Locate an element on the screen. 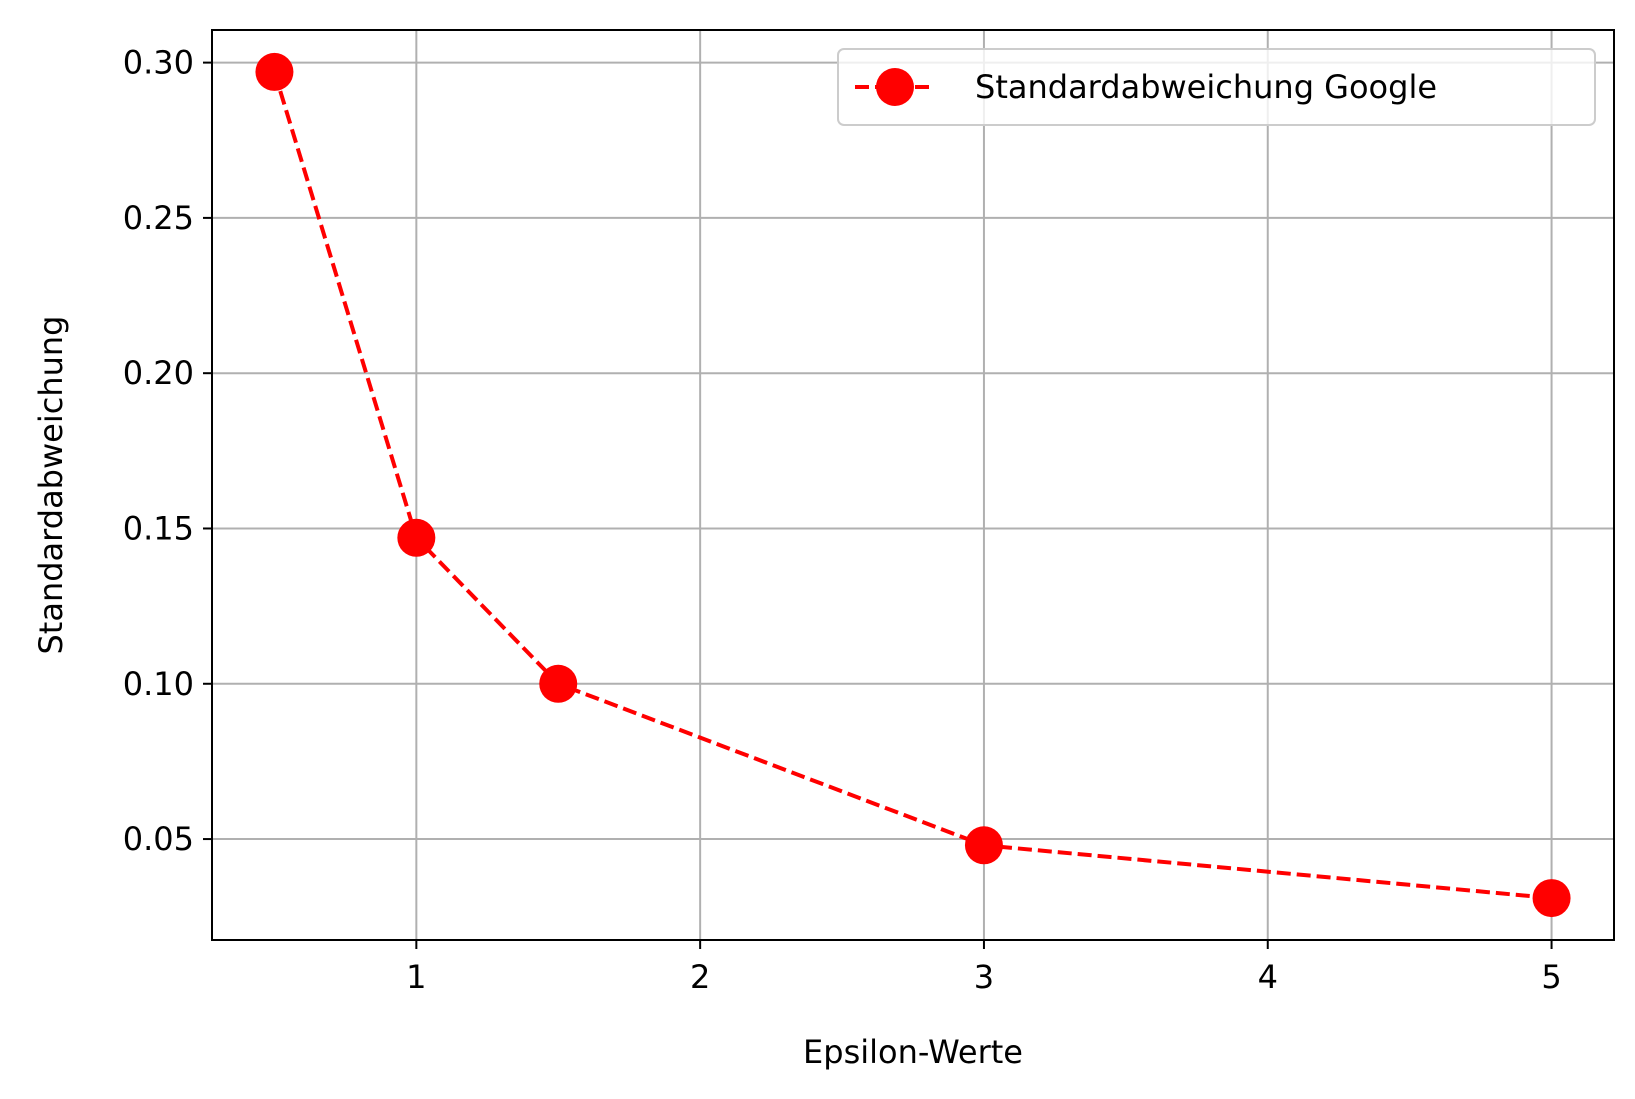 The image size is (1635, 1099). x-tick-label: 4 is located at coordinates (1268, 977).